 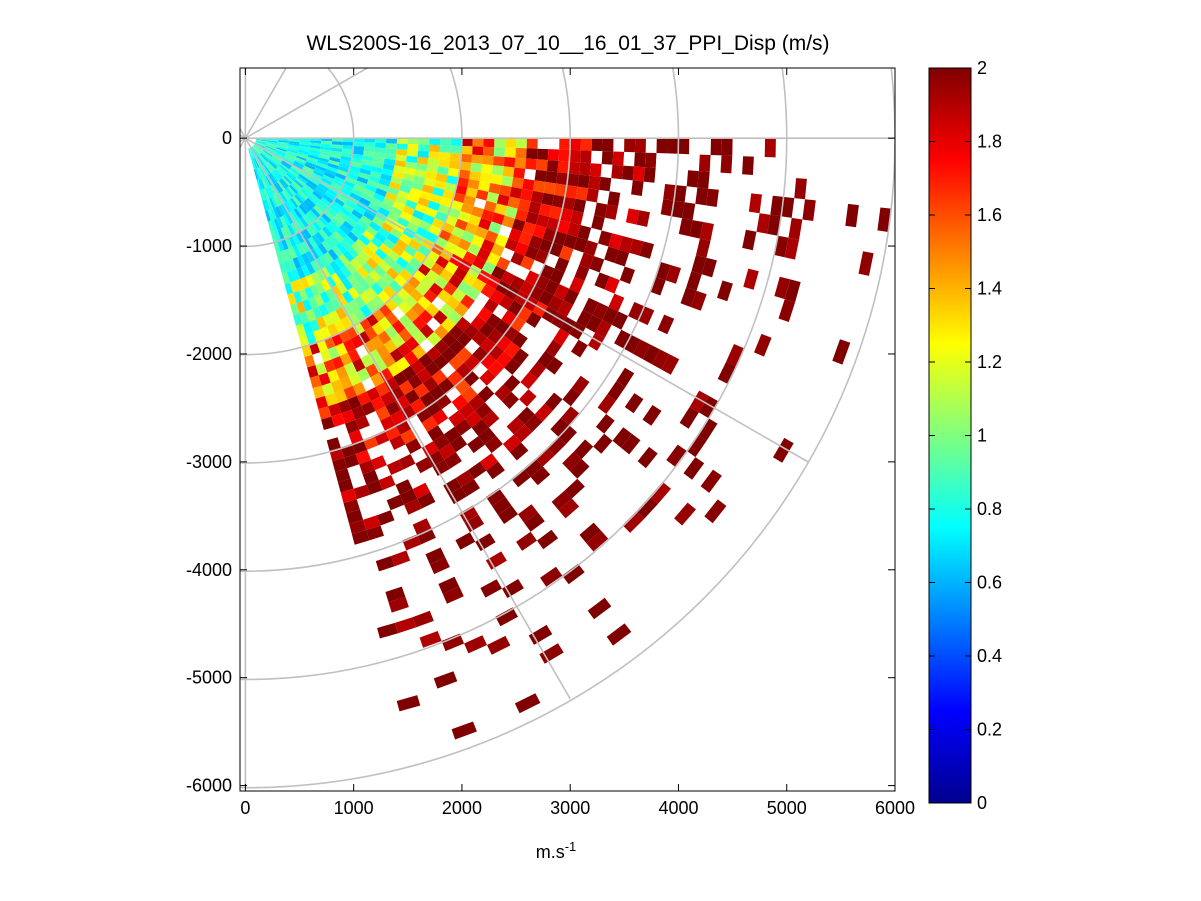 I want to click on colorbar, so click(x=950, y=435).